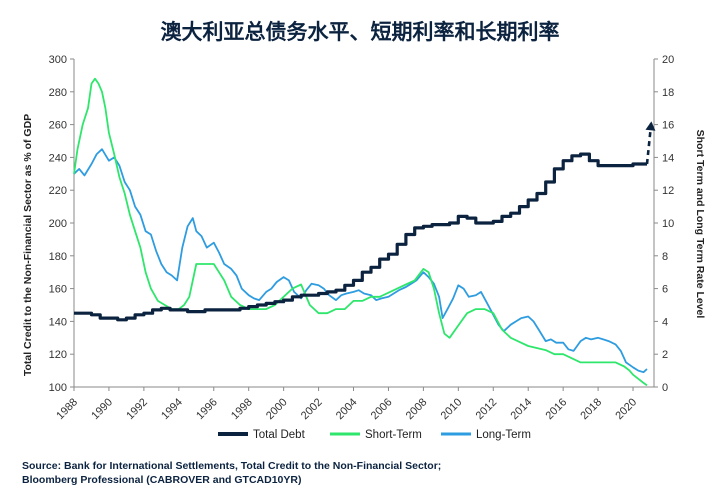 This screenshot has width=720, height=500. Describe the element at coordinates (668, 60) in the screenshot. I see `y-right-tick-label: 20` at that location.